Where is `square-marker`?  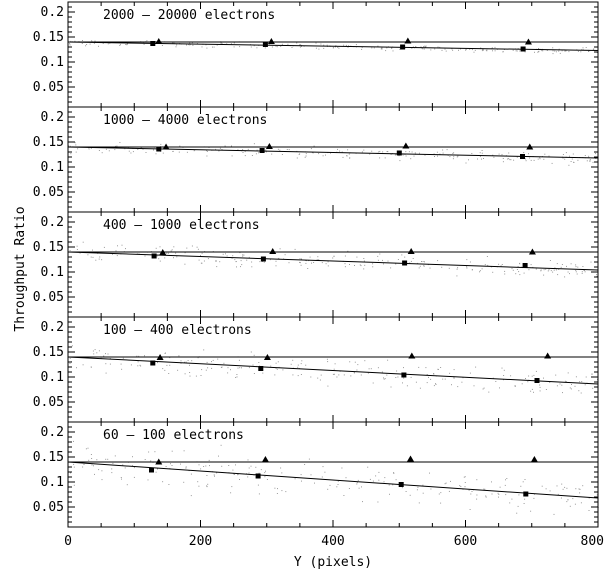 square-marker is located at coordinates (265, 44).